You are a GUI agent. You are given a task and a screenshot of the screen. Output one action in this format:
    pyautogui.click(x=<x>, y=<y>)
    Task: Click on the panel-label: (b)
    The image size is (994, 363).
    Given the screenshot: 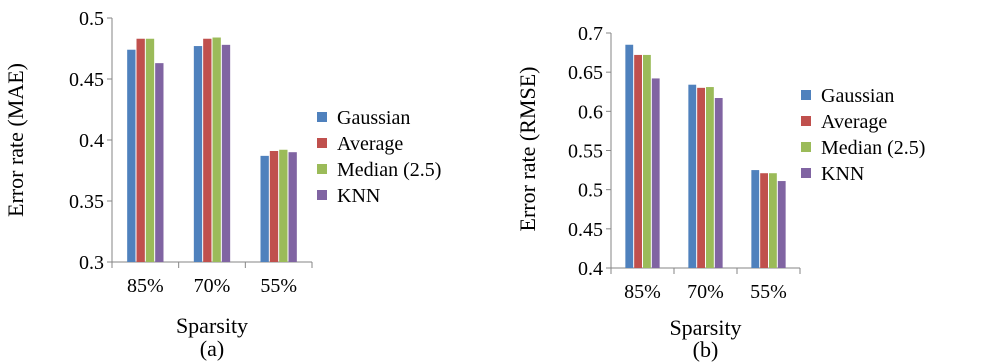 What is the action you would take?
    pyautogui.click(x=706, y=349)
    